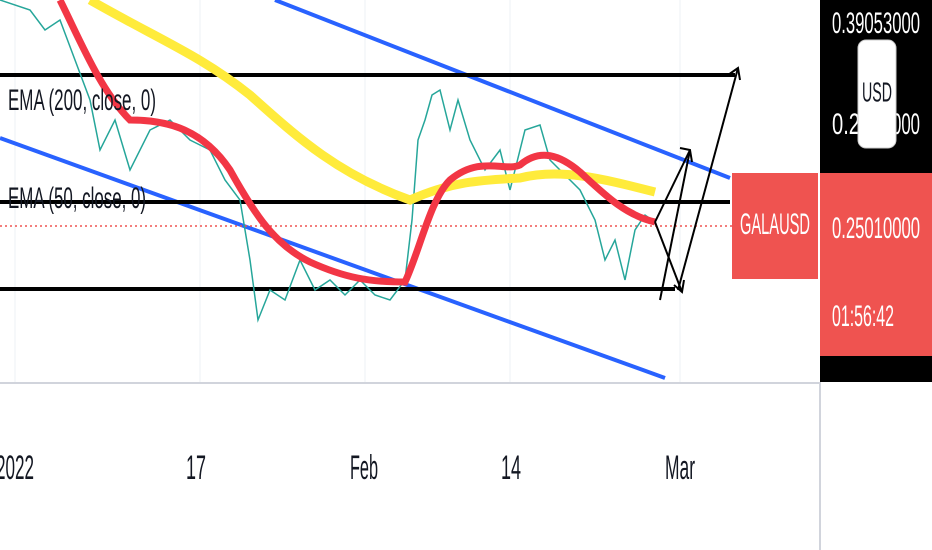 The height and width of the screenshot is (550, 932). I want to click on currency-button-label: USD, so click(877, 91).